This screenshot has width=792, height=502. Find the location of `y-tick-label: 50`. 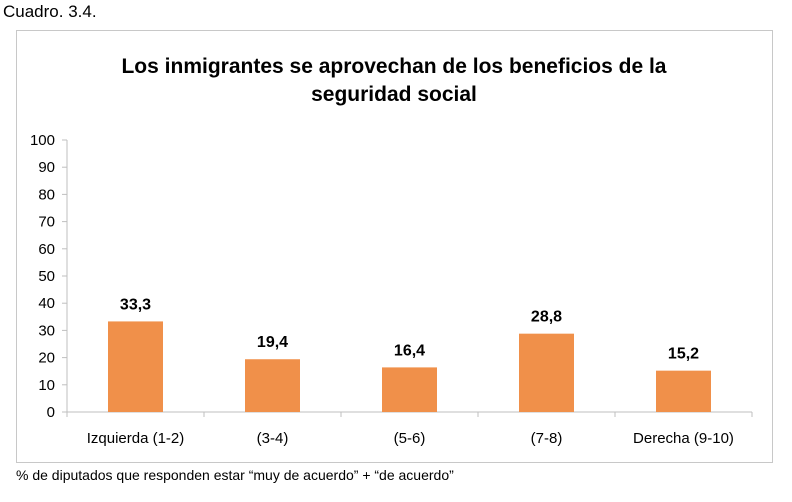

y-tick-label: 50 is located at coordinates (46, 276).